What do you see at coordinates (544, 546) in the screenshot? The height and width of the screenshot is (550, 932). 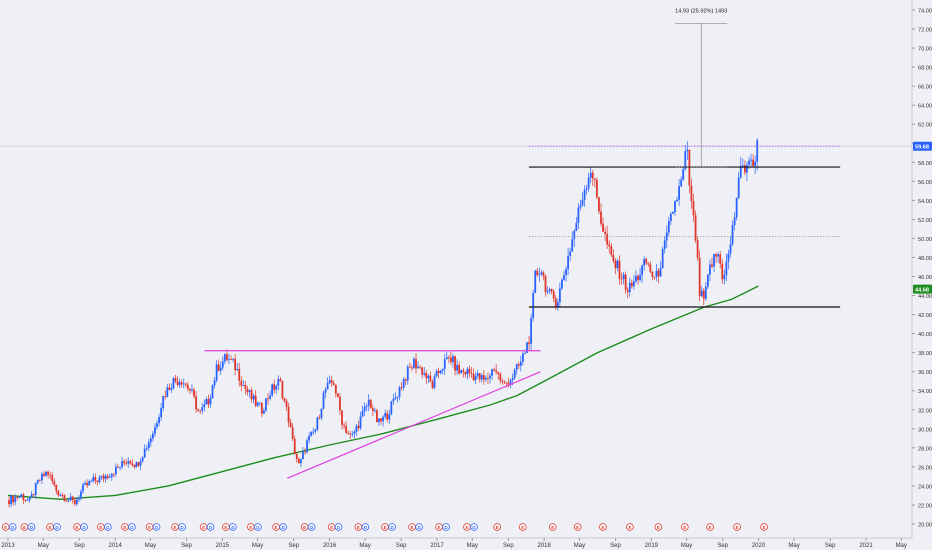 I see `x-tick-label: 2018` at bounding box center [544, 546].